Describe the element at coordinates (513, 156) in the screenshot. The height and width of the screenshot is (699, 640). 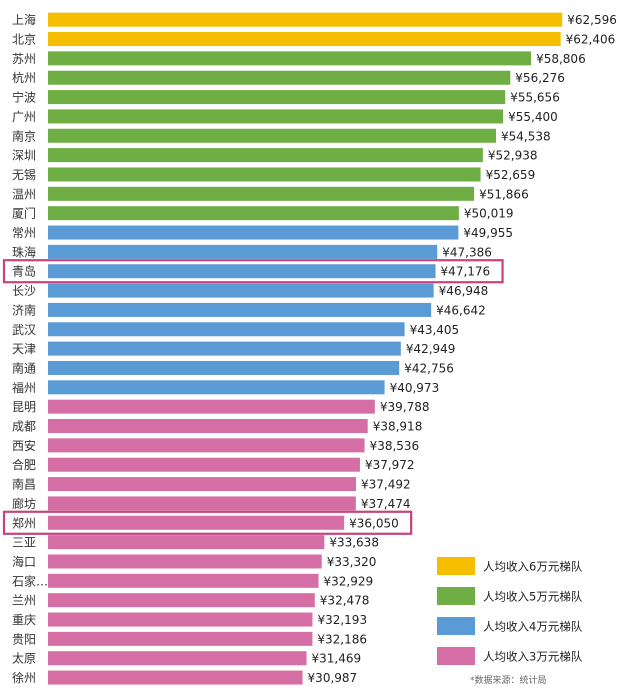
I see `value-label: ¥52,938` at that location.